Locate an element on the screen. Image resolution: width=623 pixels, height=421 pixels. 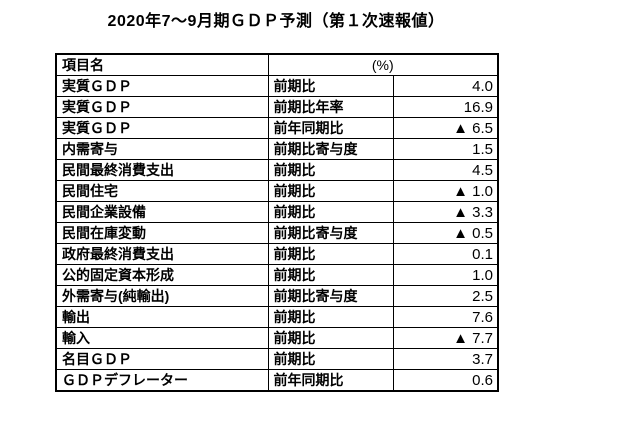
table-row: 輸入 前期比 ▲ 7.7 is located at coordinates (277, 338).